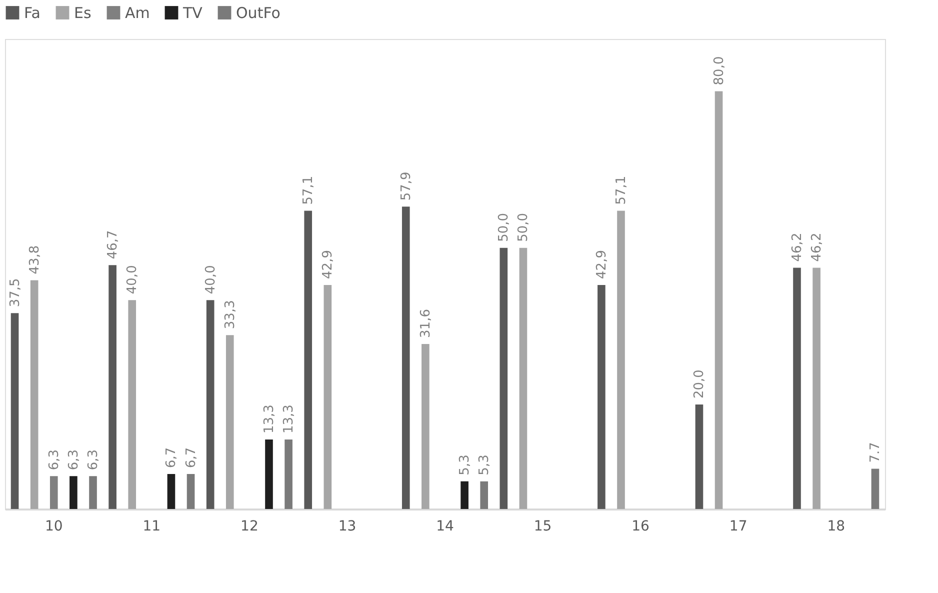 The width and height of the screenshot is (938, 593). Describe the element at coordinates (249, 526) in the screenshot. I see `x-tick-label: 12` at that location.